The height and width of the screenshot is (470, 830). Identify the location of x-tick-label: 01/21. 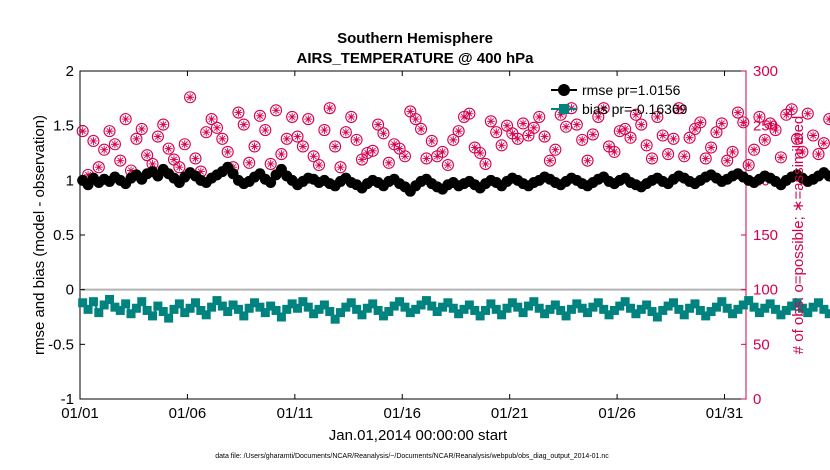
(510, 413).